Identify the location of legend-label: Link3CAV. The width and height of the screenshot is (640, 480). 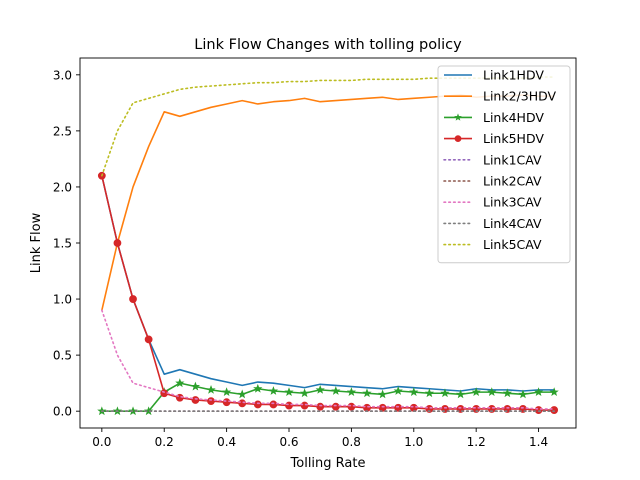
(512, 202).